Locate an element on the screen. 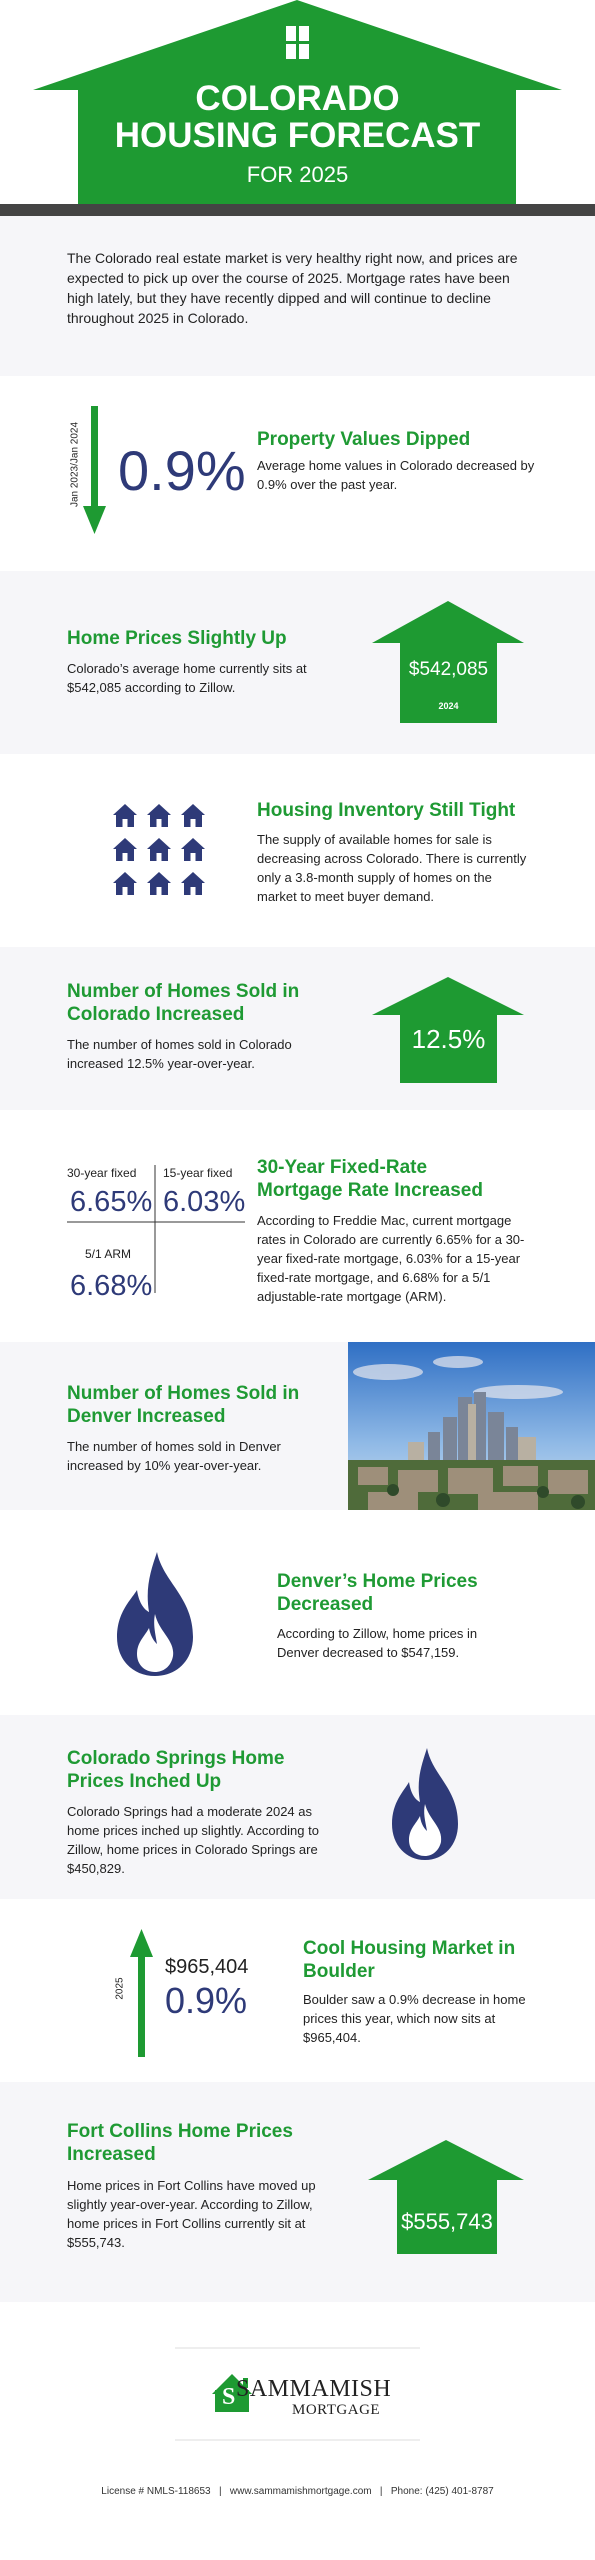 The width and height of the screenshot is (595, 2560). houses-grid is located at coordinates (159, 849).